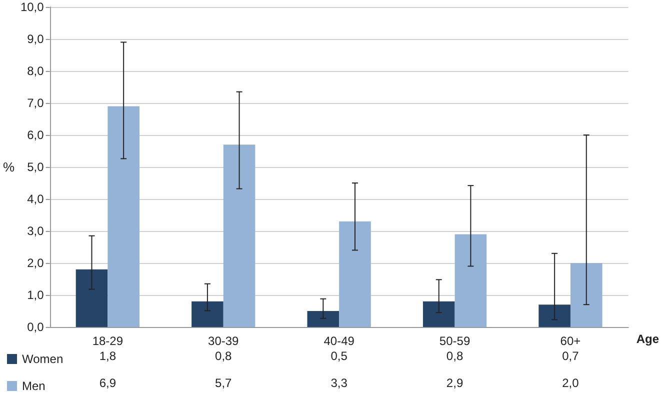 The image size is (662, 398). What do you see at coordinates (224, 341) in the screenshot?
I see `x-tick-label: 30-39` at bounding box center [224, 341].